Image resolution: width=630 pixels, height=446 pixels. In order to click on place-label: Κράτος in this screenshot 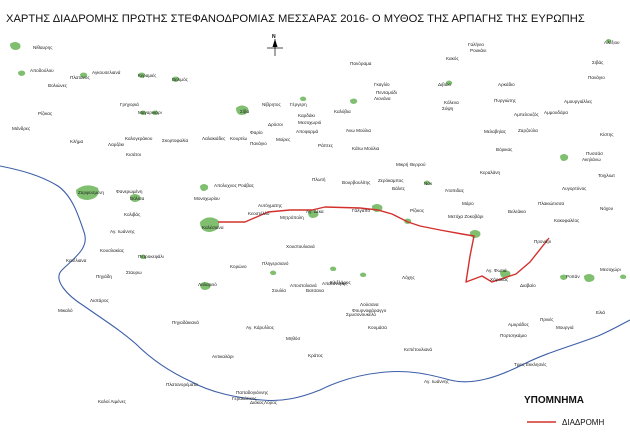, I will do `click(316, 355)`.